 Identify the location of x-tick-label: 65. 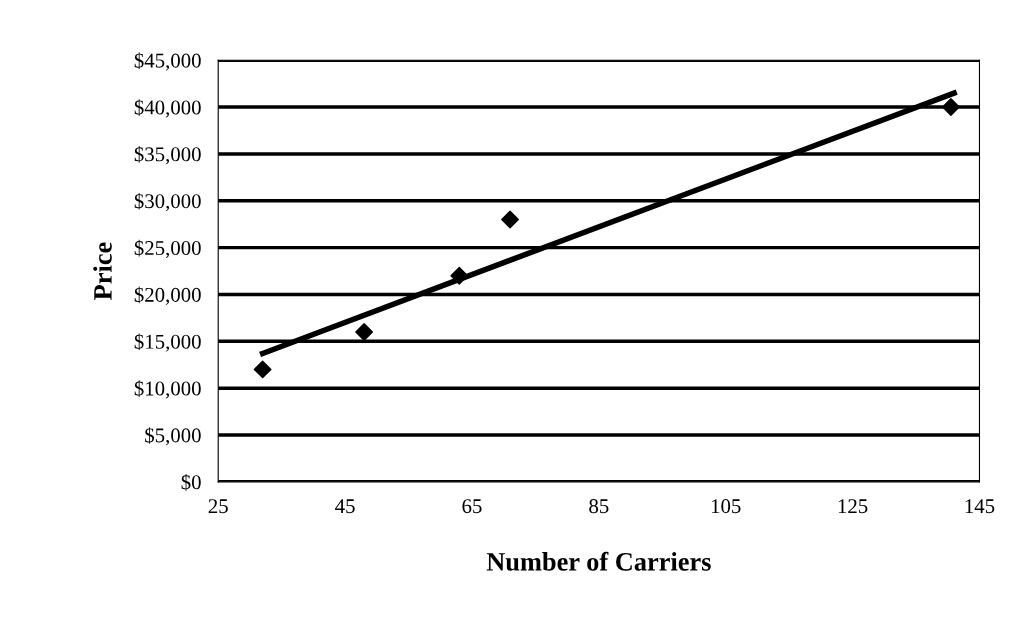
(472, 506).